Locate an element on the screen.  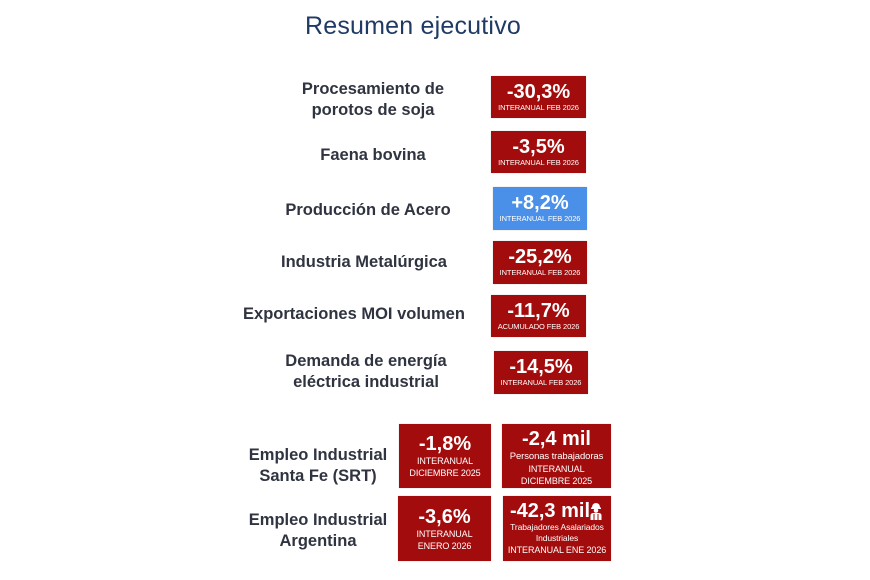
indicator-label-soja: Procesamiento de porotos de soja is located at coordinates (373, 100).